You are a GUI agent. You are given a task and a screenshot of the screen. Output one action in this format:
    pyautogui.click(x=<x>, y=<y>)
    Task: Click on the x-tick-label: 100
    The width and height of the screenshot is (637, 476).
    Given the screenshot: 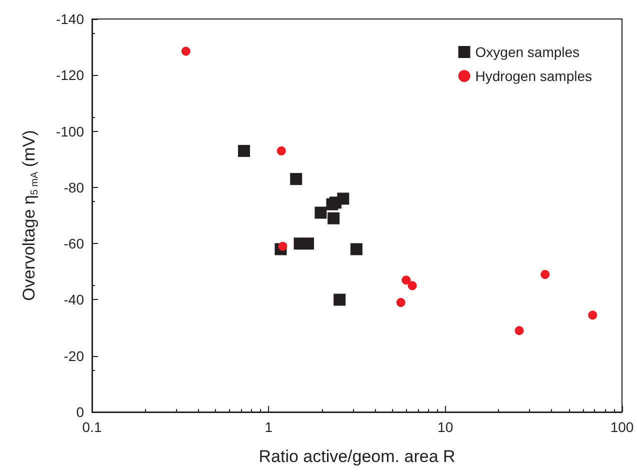 What is the action you would take?
    pyautogui.click(x=622, y=427)
    